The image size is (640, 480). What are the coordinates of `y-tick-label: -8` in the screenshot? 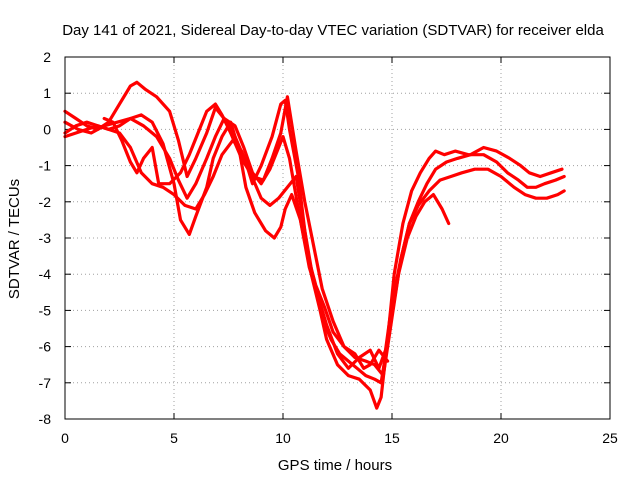 It's located at (45, 419).